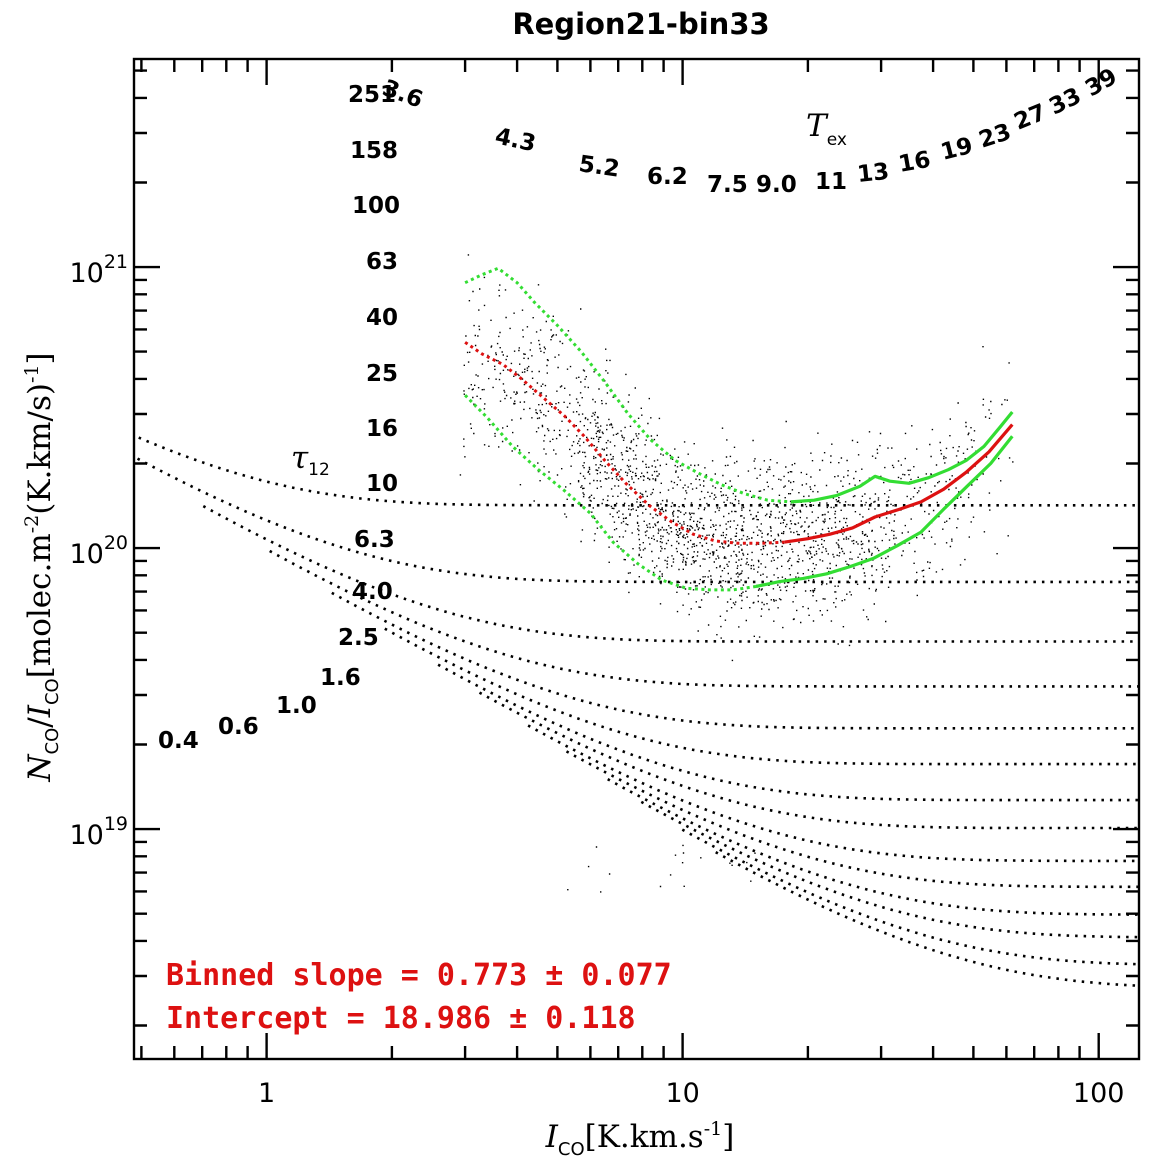 This screenshot has height=1168, width=1155. I want to click on y-tick-label-21: 1021, so click(98, 270).